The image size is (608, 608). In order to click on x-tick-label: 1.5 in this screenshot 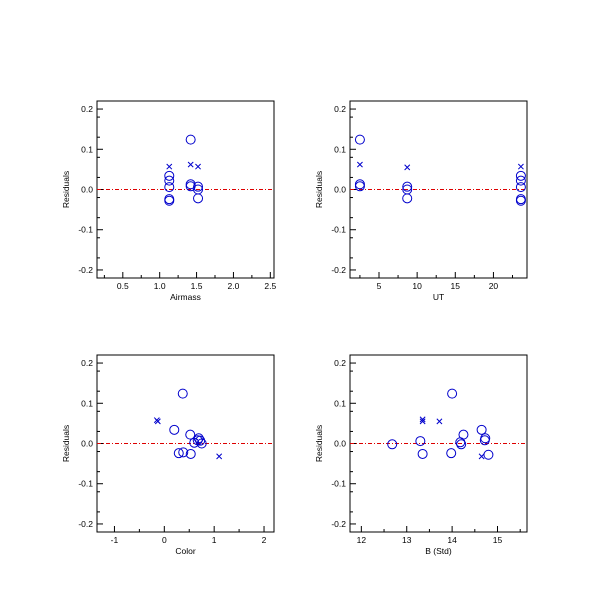, I will do `click(197, 286)`.